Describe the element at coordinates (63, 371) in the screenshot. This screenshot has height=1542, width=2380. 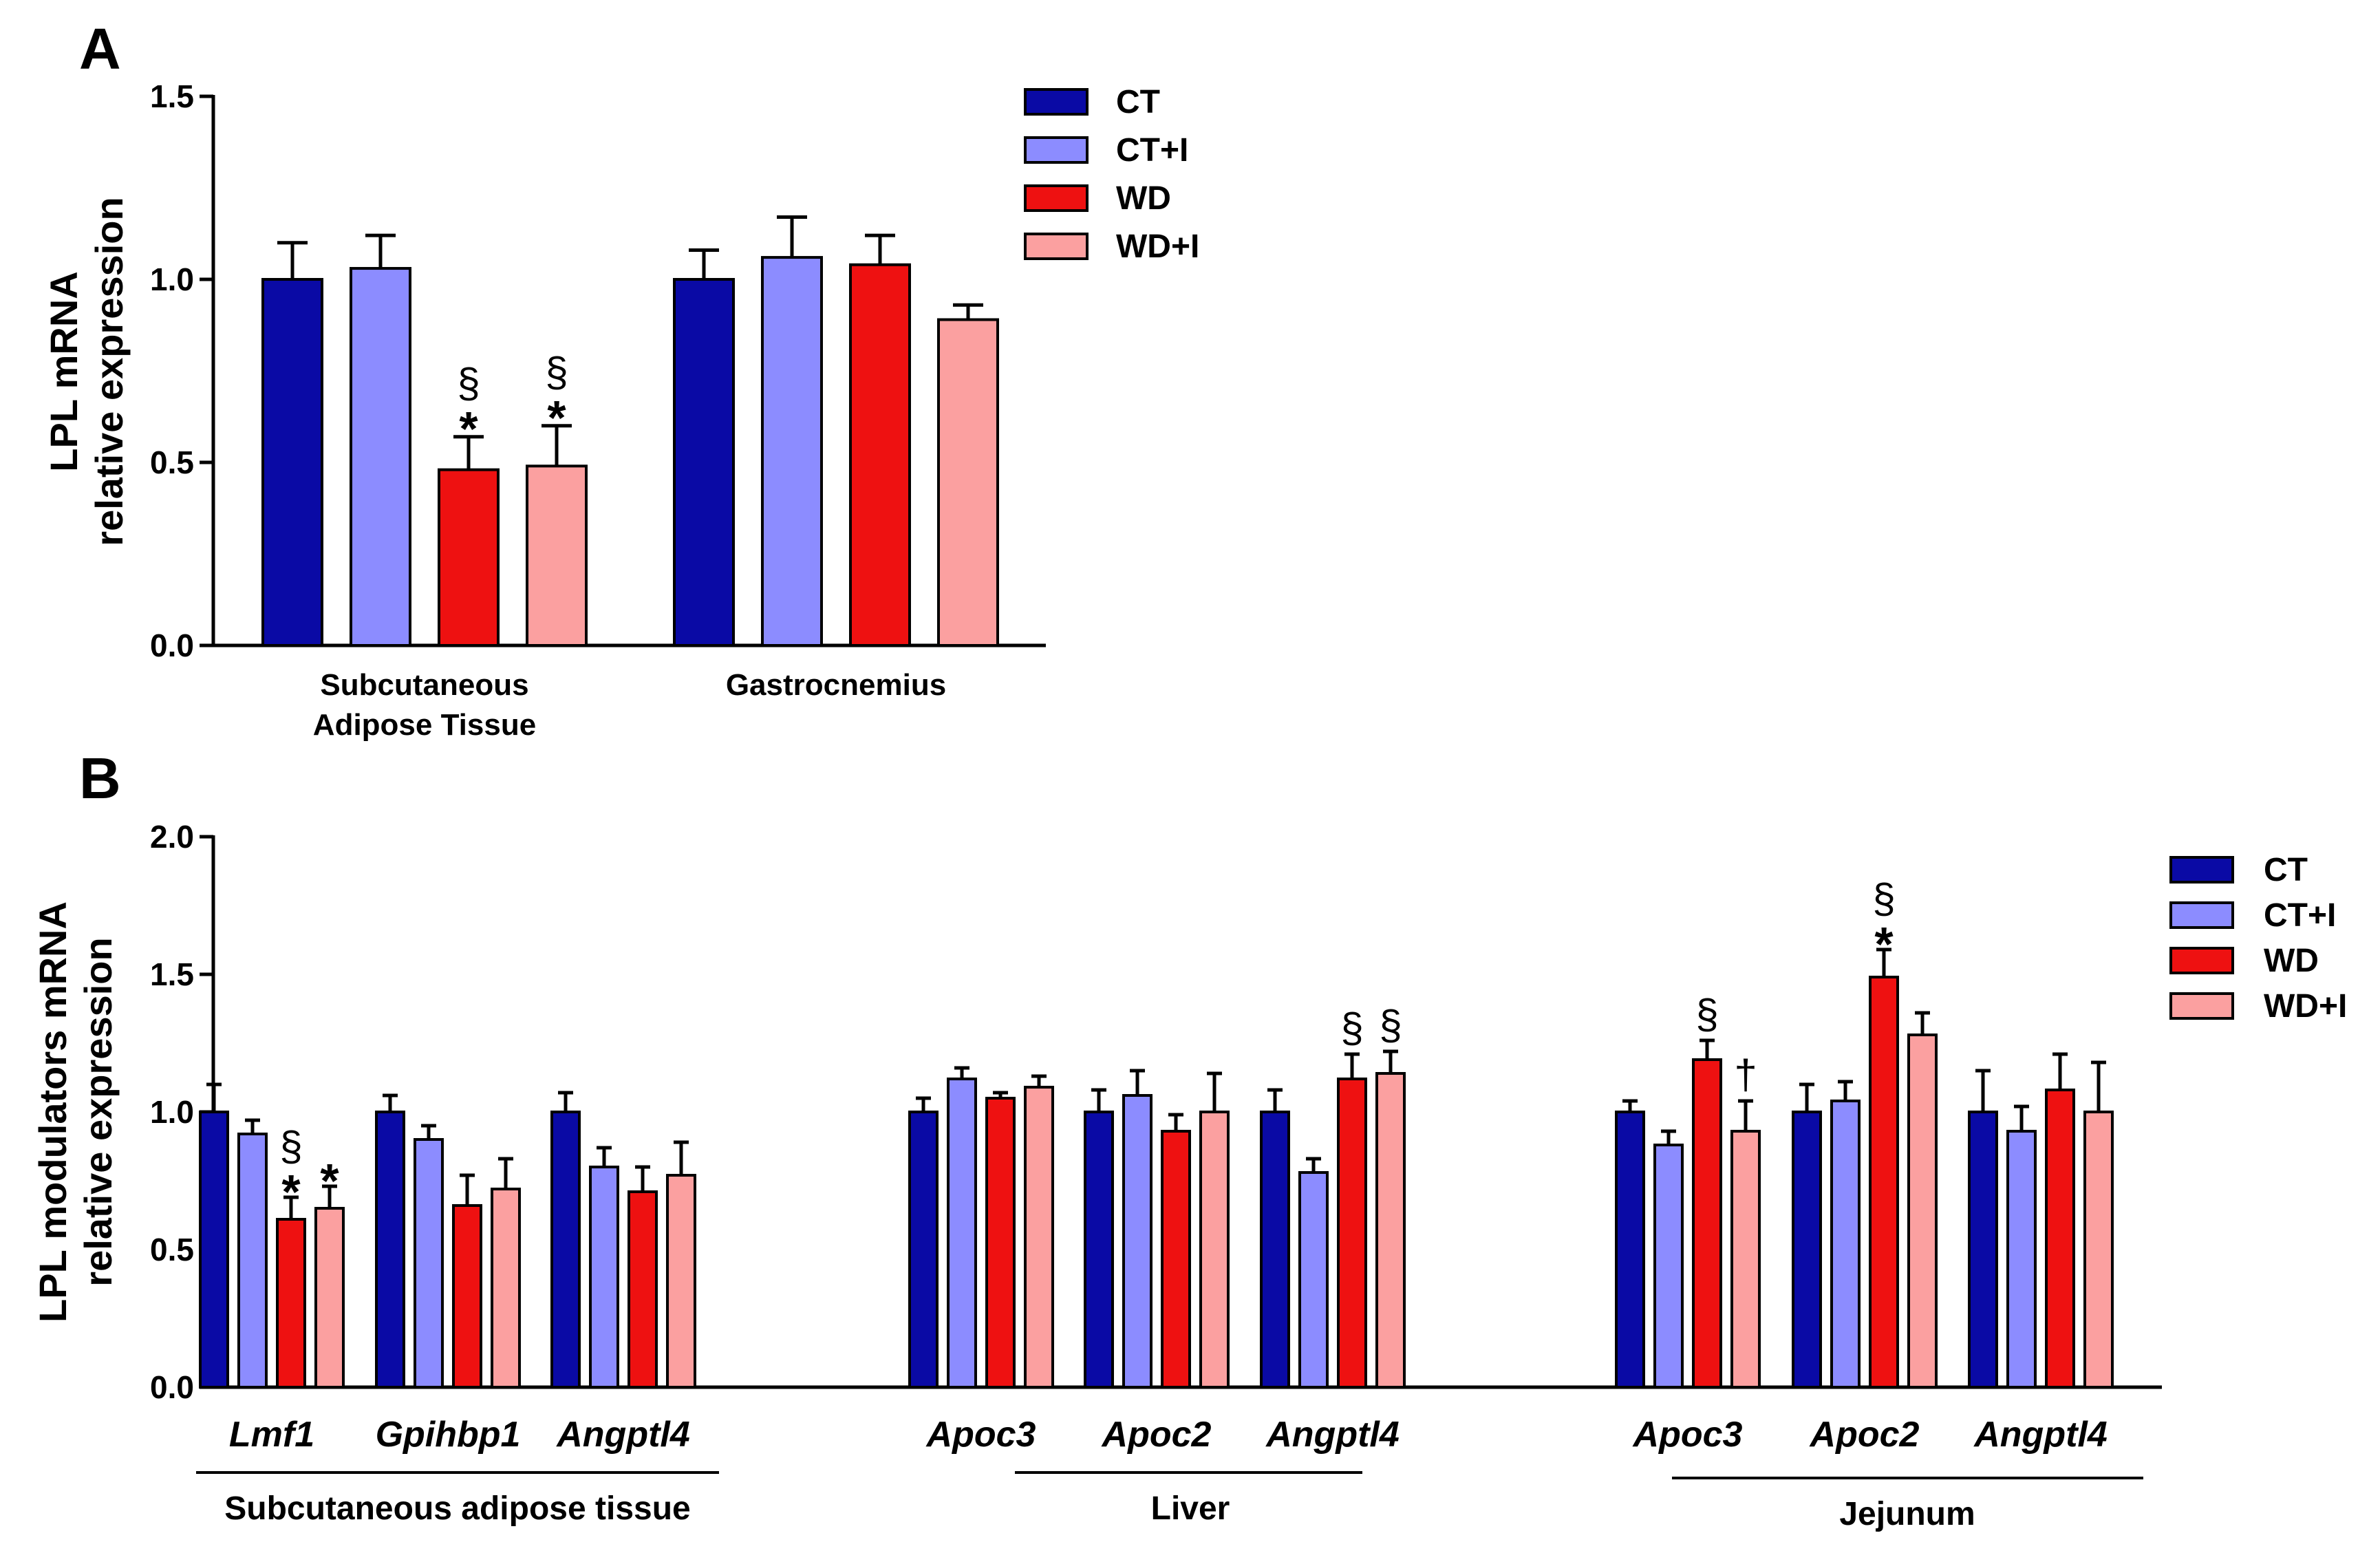
I see `y-axis-label-line1: LPL mRNA` at that location.